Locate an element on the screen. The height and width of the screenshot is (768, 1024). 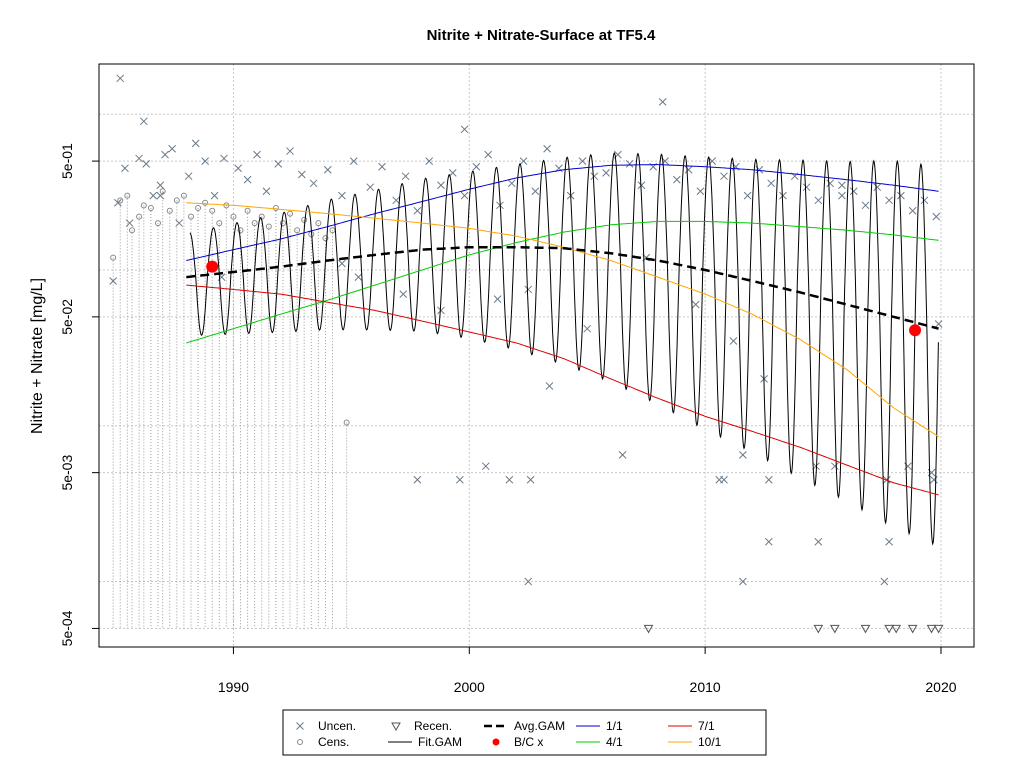
legend-label: Recen. is located at coordinates (433, 726).